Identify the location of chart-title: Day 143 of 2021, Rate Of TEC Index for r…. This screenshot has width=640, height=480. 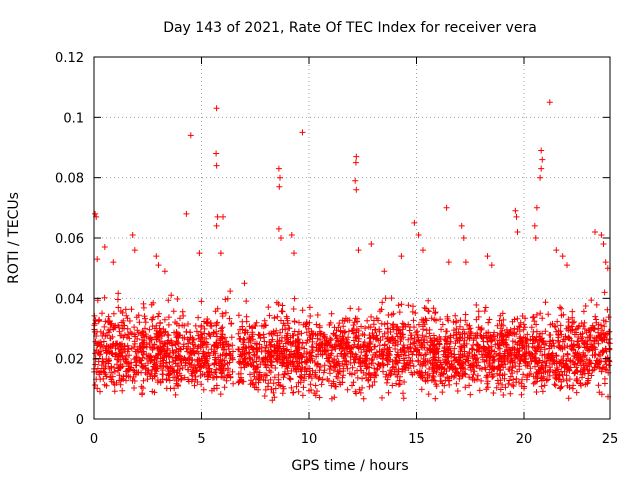
(350, 28).